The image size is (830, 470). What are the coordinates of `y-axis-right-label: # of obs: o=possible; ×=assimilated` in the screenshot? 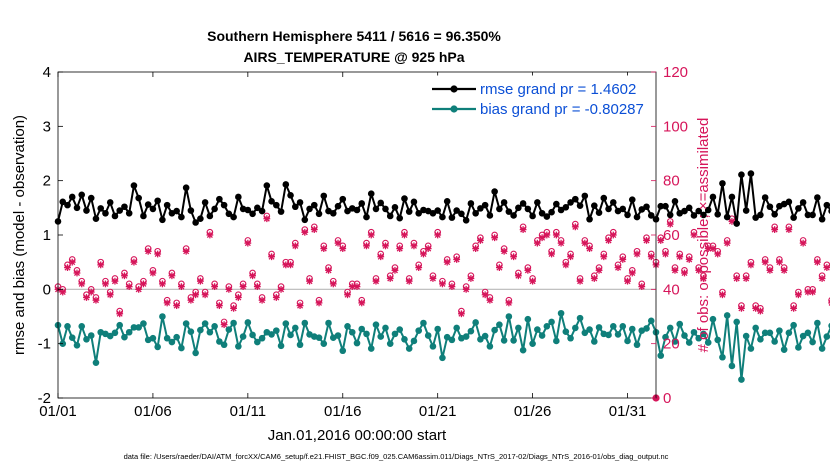 It's located at (703, 235).